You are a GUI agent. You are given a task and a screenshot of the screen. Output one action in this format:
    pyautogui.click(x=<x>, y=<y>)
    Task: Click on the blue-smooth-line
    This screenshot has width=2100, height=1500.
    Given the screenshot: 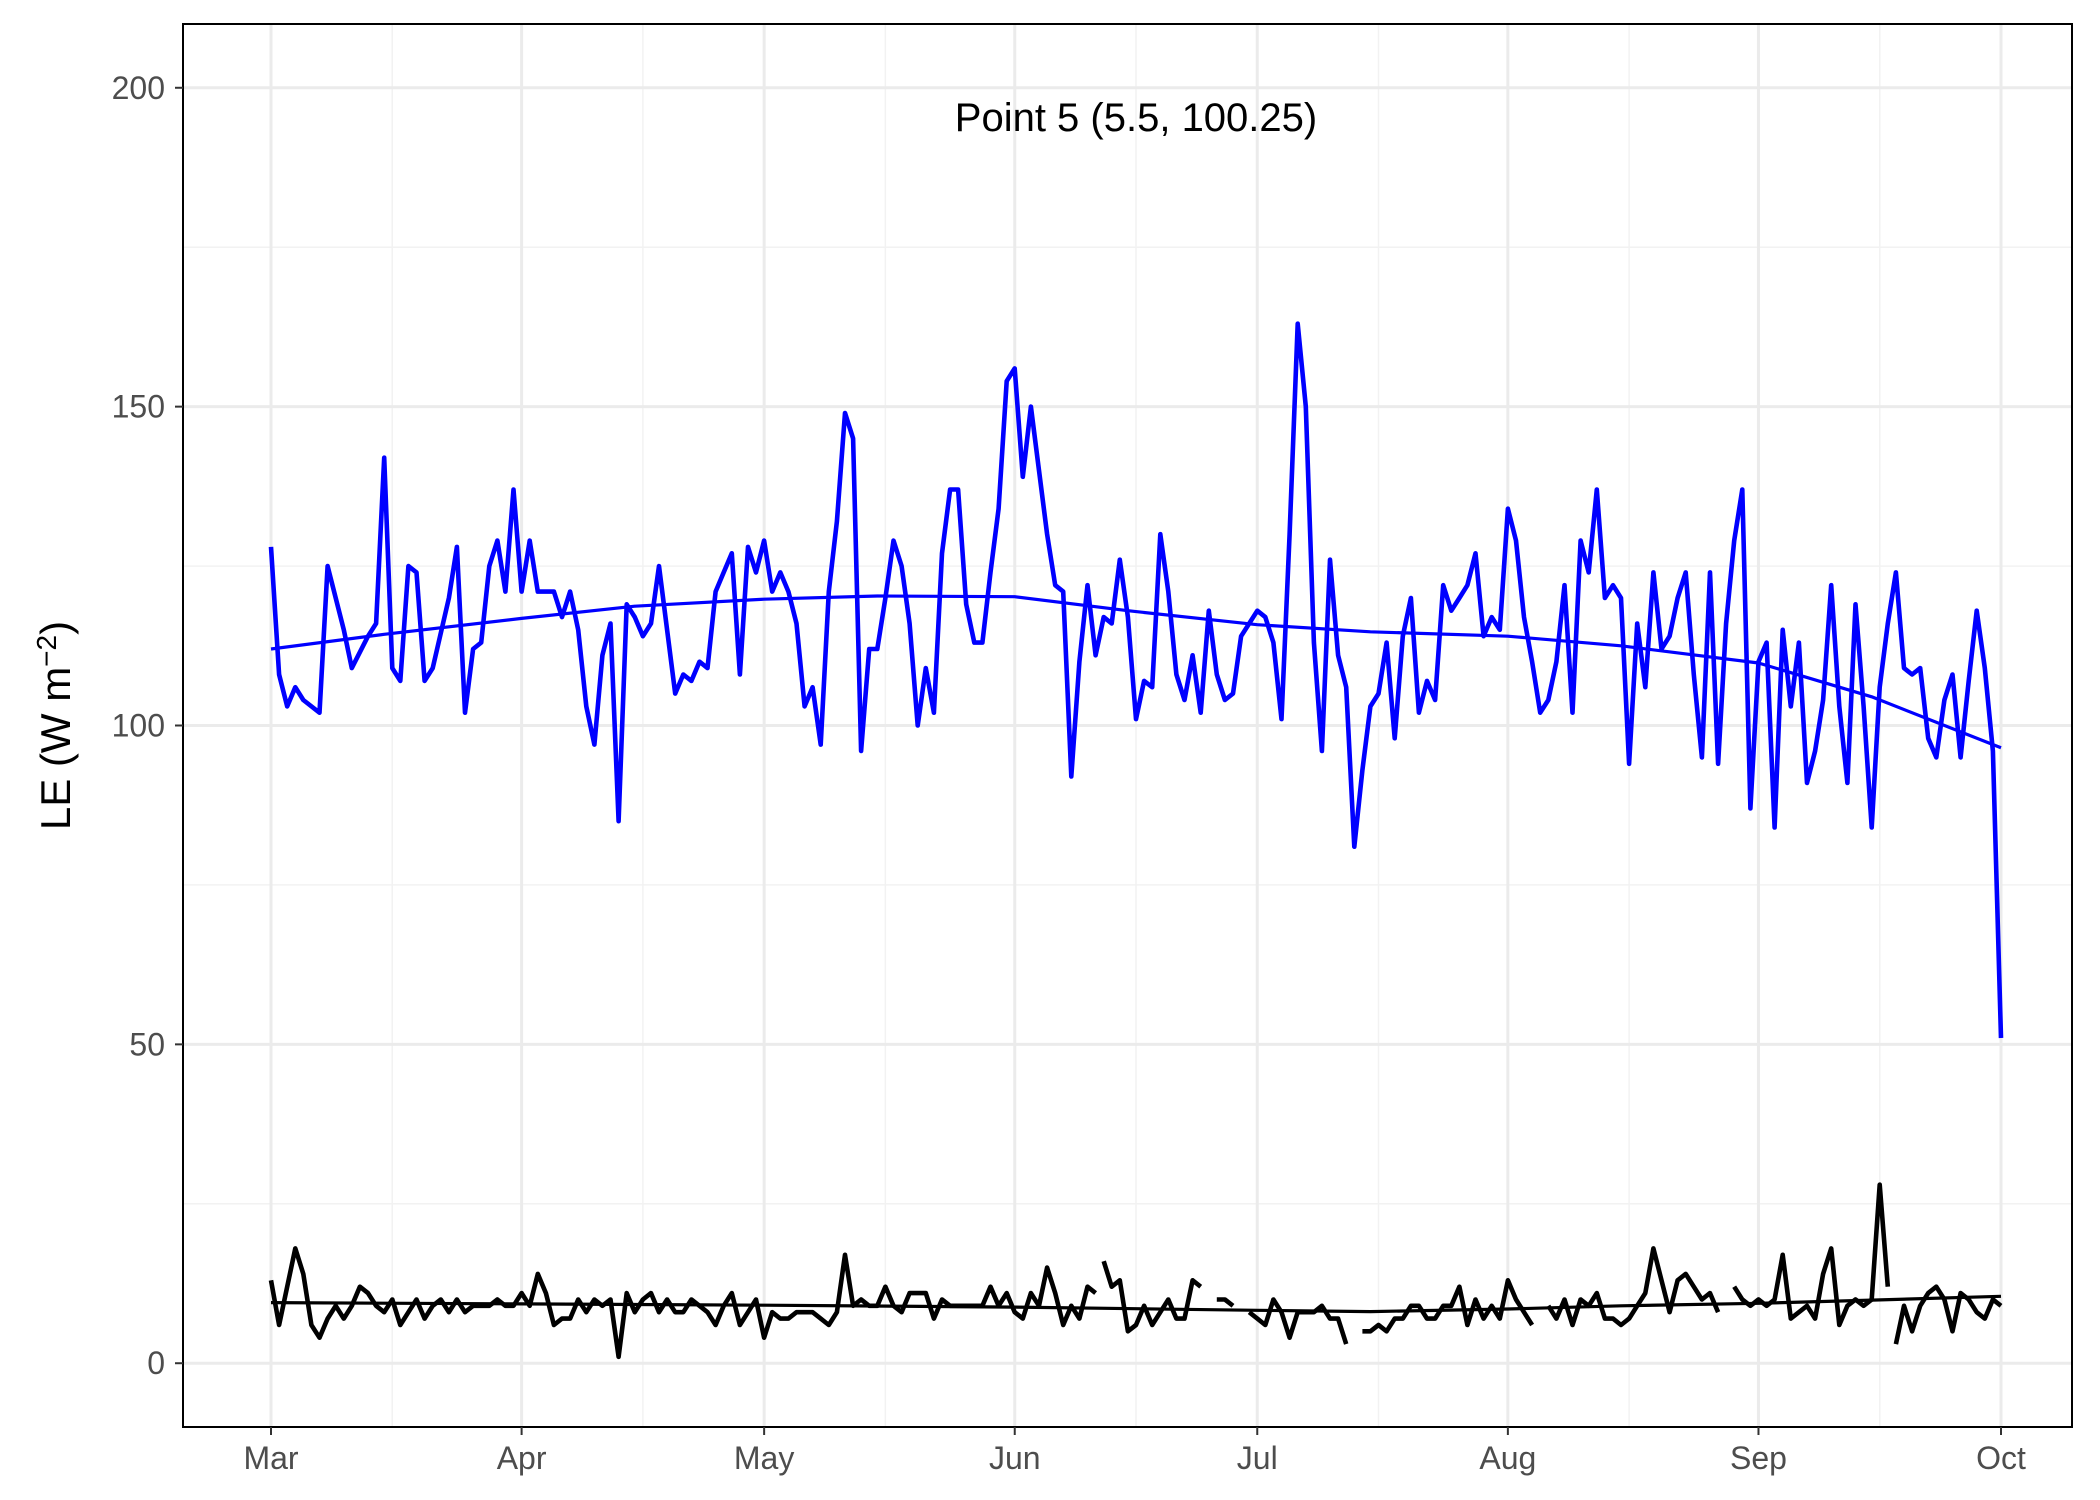 What is the action you would take?
    pyautogui.click(x=1136, y=672)
    